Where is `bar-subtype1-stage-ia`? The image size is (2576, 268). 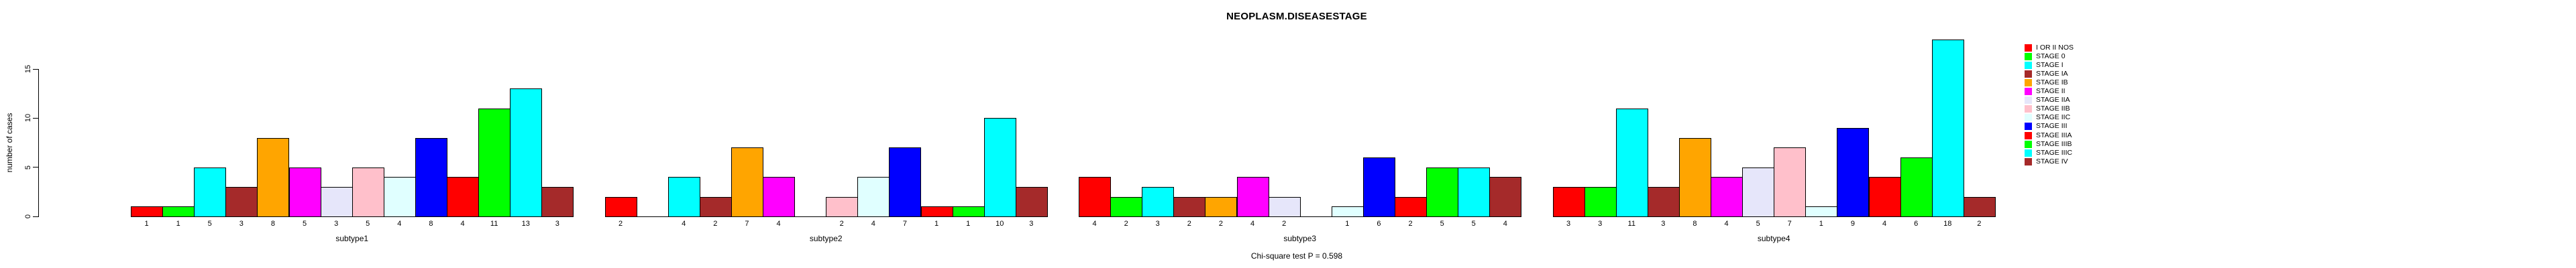
bar-subtype1-stage-ia is located at coordinates (241, 202).